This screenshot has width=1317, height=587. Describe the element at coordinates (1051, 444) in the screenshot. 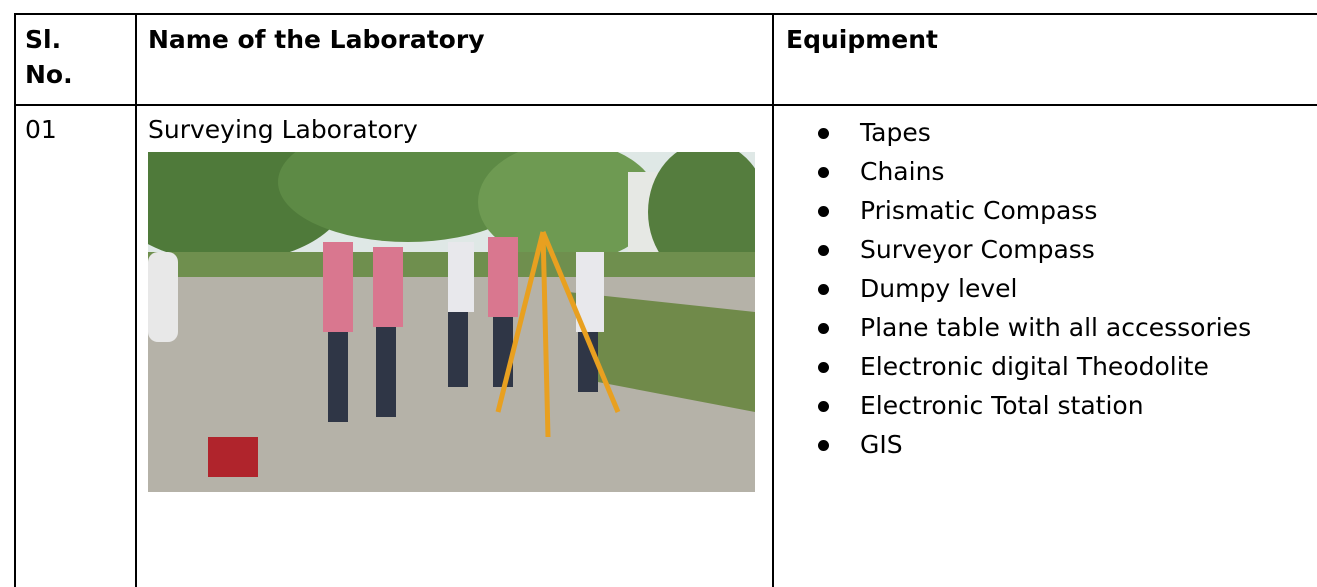

I see `equipment-item: GIS` at that location.